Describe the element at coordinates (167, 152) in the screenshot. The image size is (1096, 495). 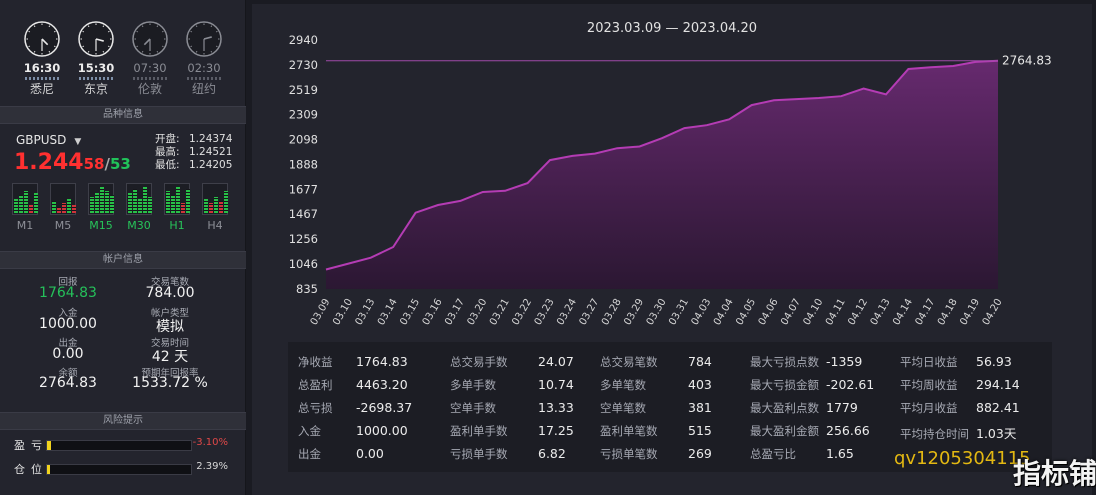
I see `high-label: 最高:` at that location.